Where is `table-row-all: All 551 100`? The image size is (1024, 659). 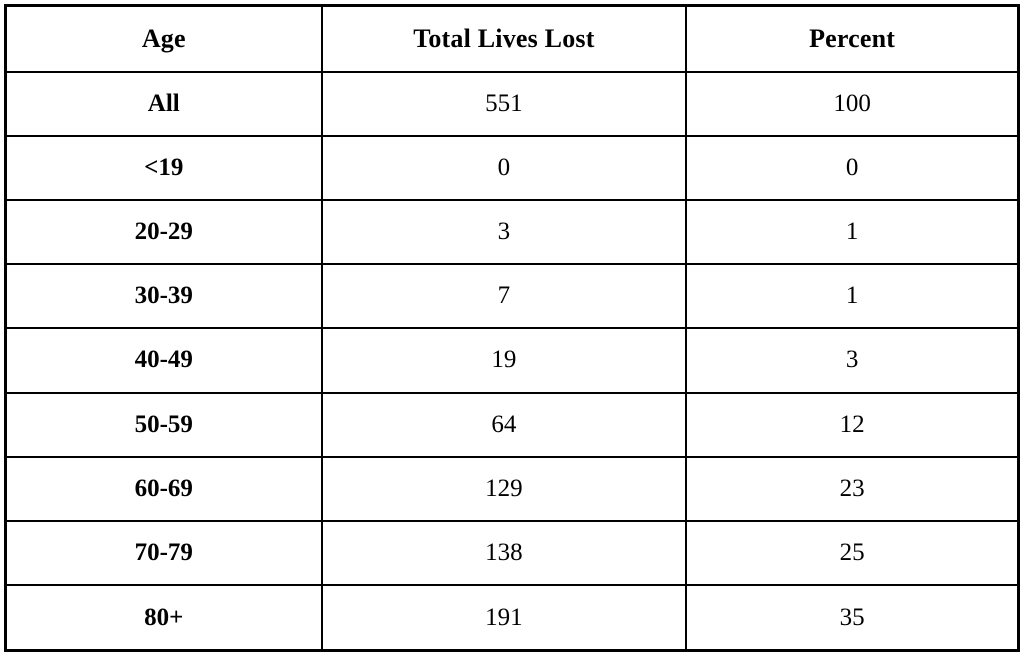
table-row-all: All 551 100 is located at coordinates (512, 103).